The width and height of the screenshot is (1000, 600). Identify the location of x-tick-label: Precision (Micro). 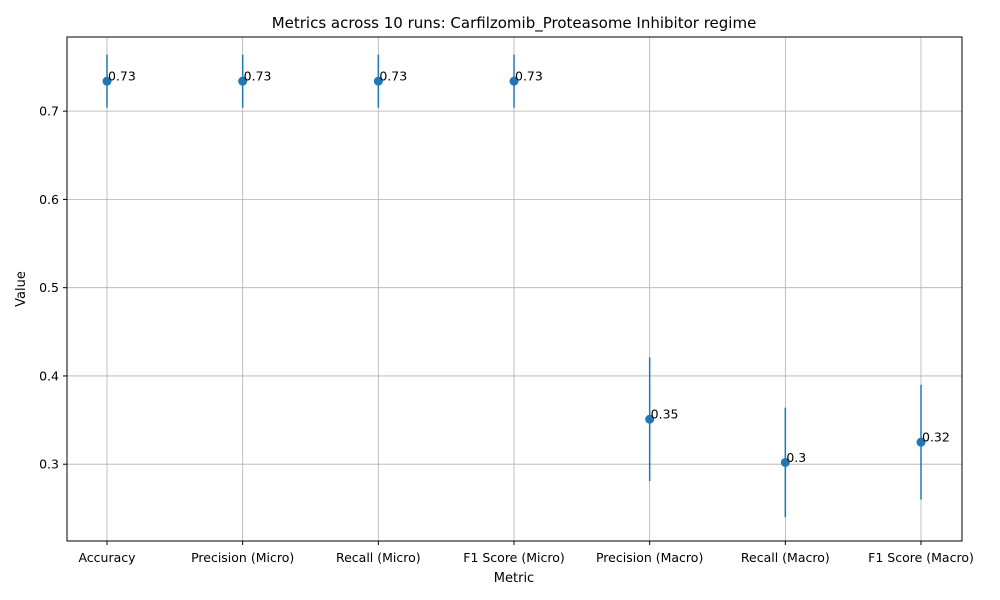
(242, 557).